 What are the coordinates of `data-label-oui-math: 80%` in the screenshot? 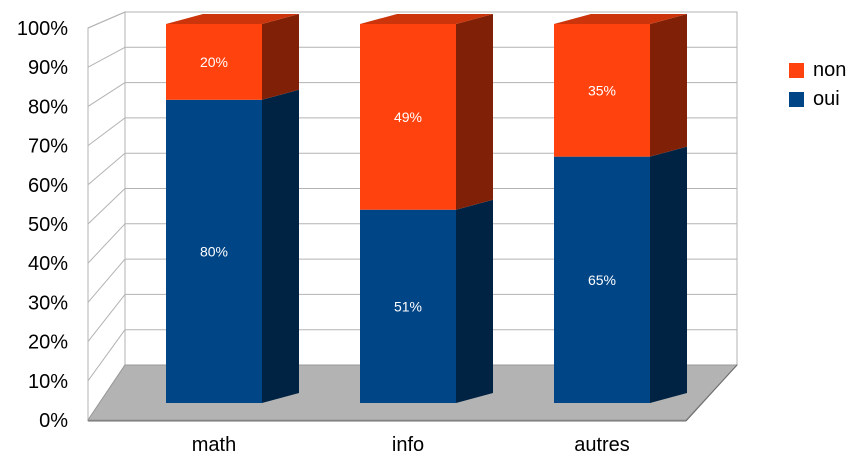 It's located at (214, 251).